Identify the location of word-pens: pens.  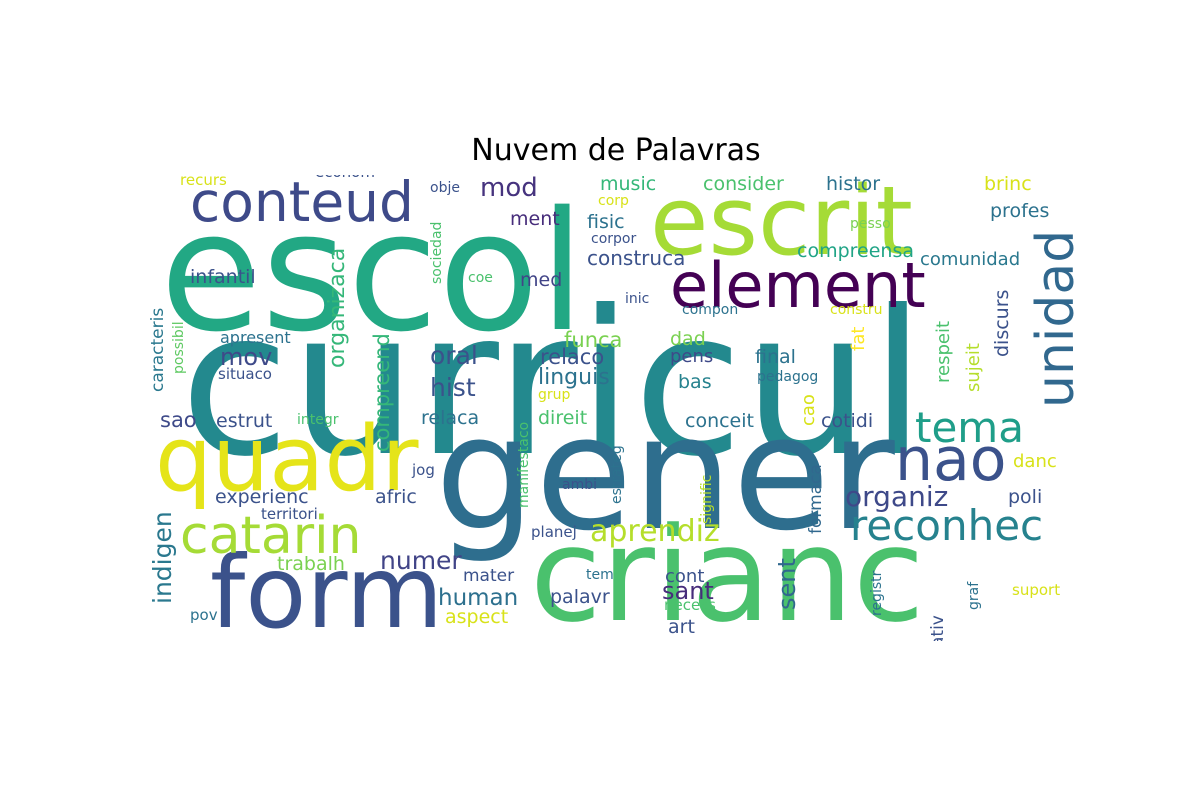
(692, 356).